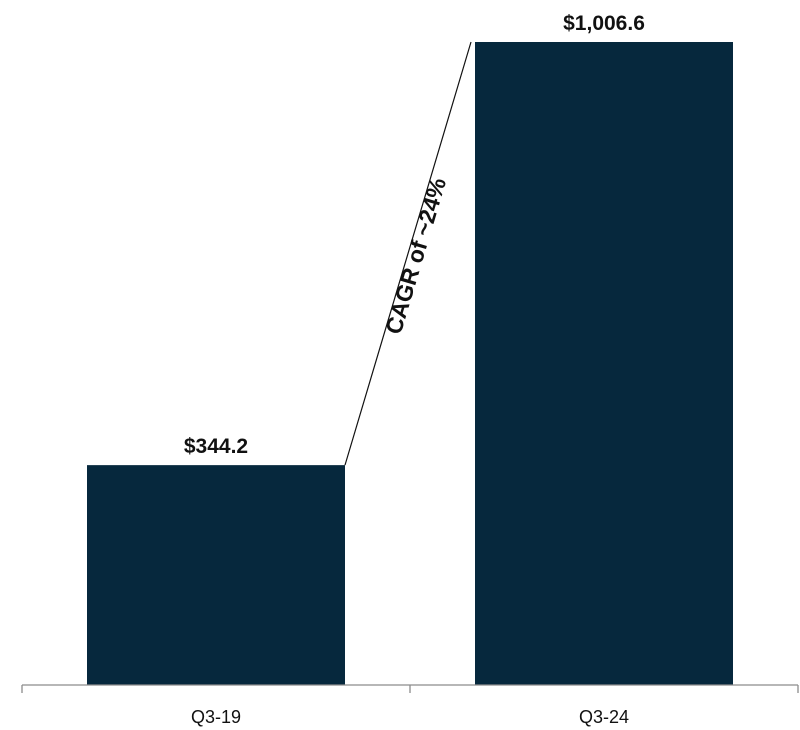  What do you see at coordinates (604, 717) in the screenshot?
I see `tick-label-q3-24: Q3-24` at bounding box center [604, 717].